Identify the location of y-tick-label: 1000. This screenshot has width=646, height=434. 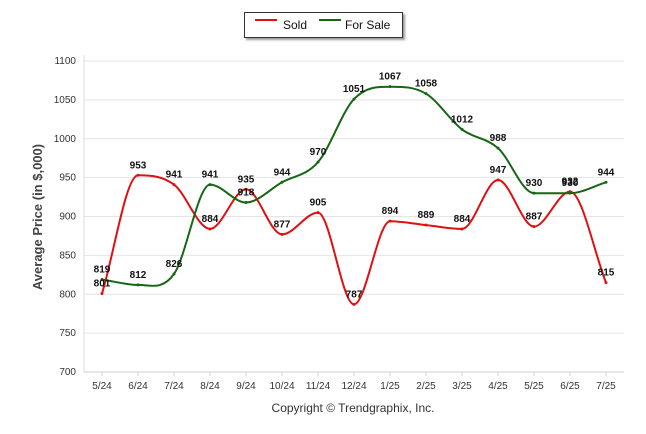
(65, 139).